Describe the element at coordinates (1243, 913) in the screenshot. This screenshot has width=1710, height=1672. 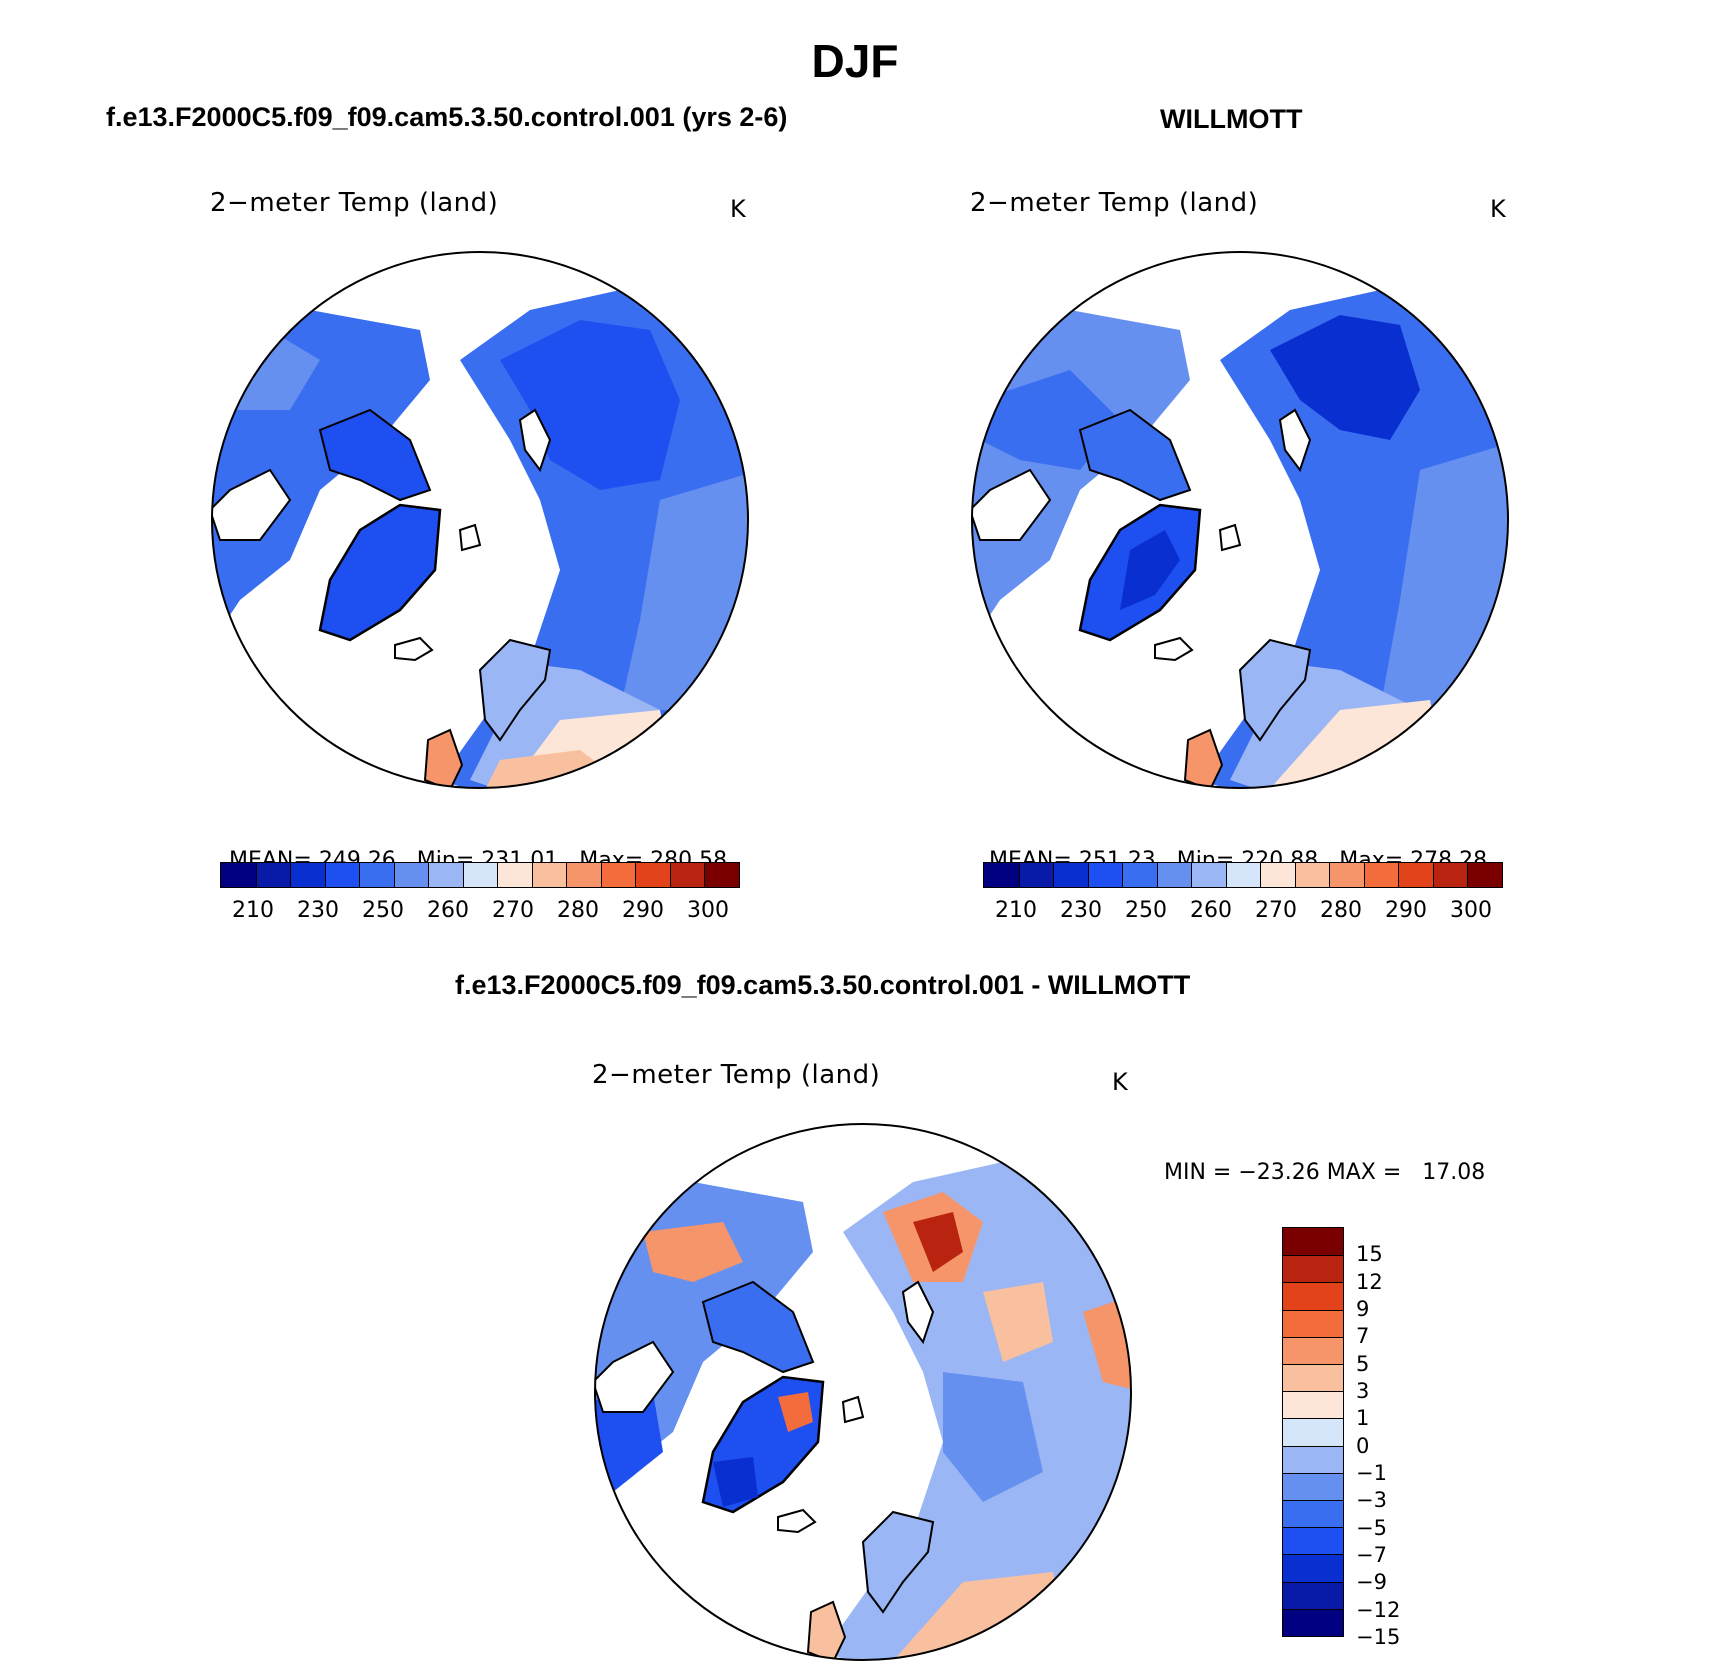
I see `right-colorbar-ticks: 210 230 250 260 270 280 290 300` at that location.